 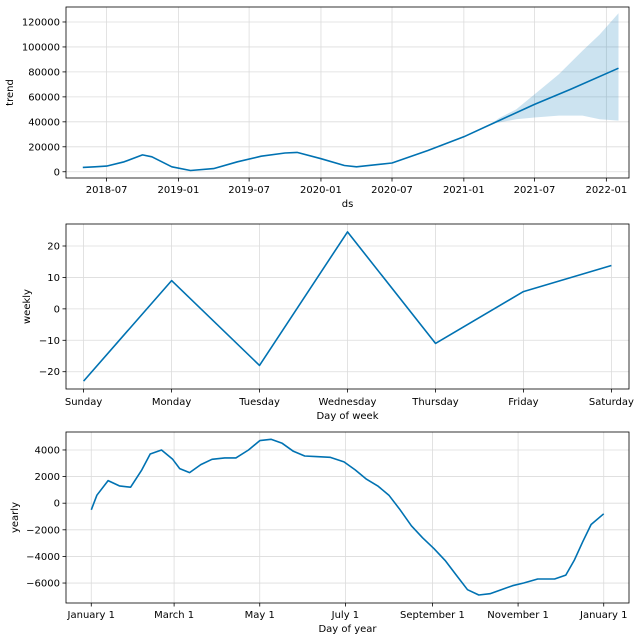 What do you see at coordinates (27, 306) in the screenshot?
I see `y-axis-label: weekly` at bounding box center [27, 306].